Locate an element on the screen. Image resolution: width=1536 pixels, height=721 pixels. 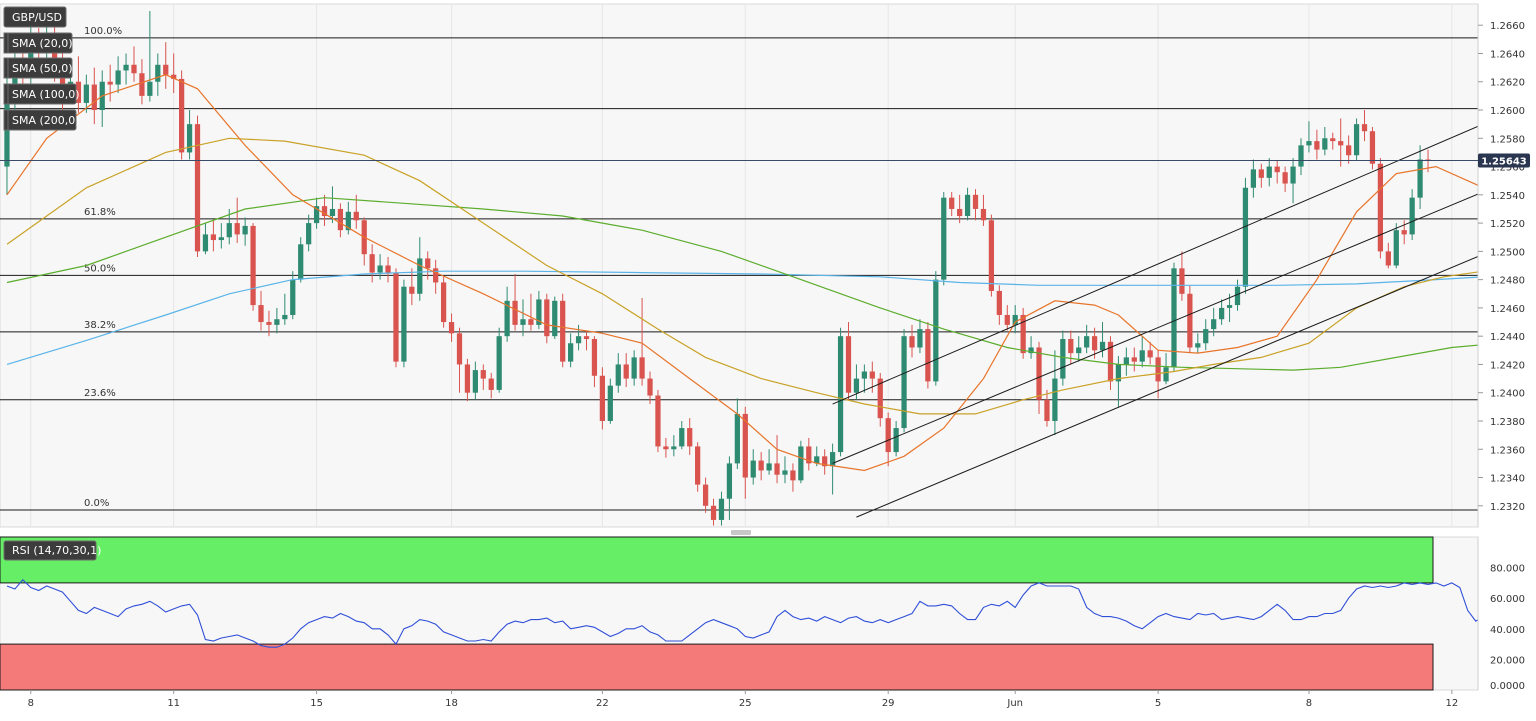
rsi-axis-bg is located at coordinates (1507, 613).